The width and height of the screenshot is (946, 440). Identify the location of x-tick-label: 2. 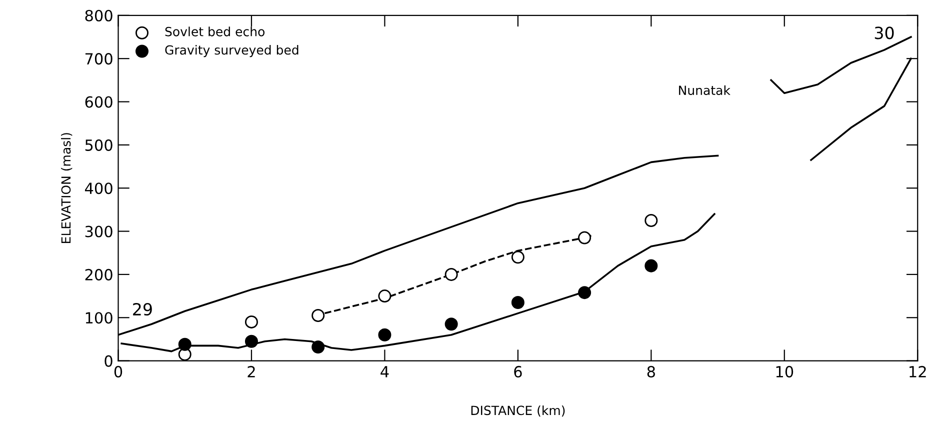
(251, 372).